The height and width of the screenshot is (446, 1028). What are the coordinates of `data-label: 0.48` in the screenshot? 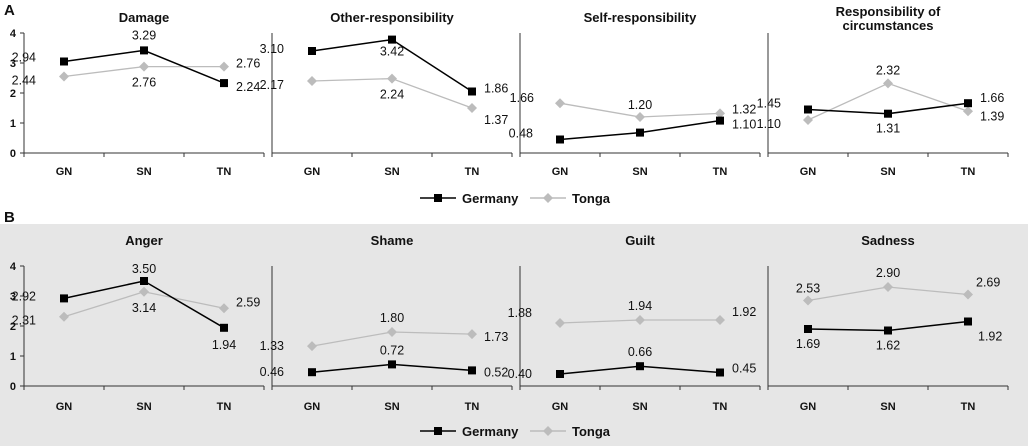 It's located at (521, 134).